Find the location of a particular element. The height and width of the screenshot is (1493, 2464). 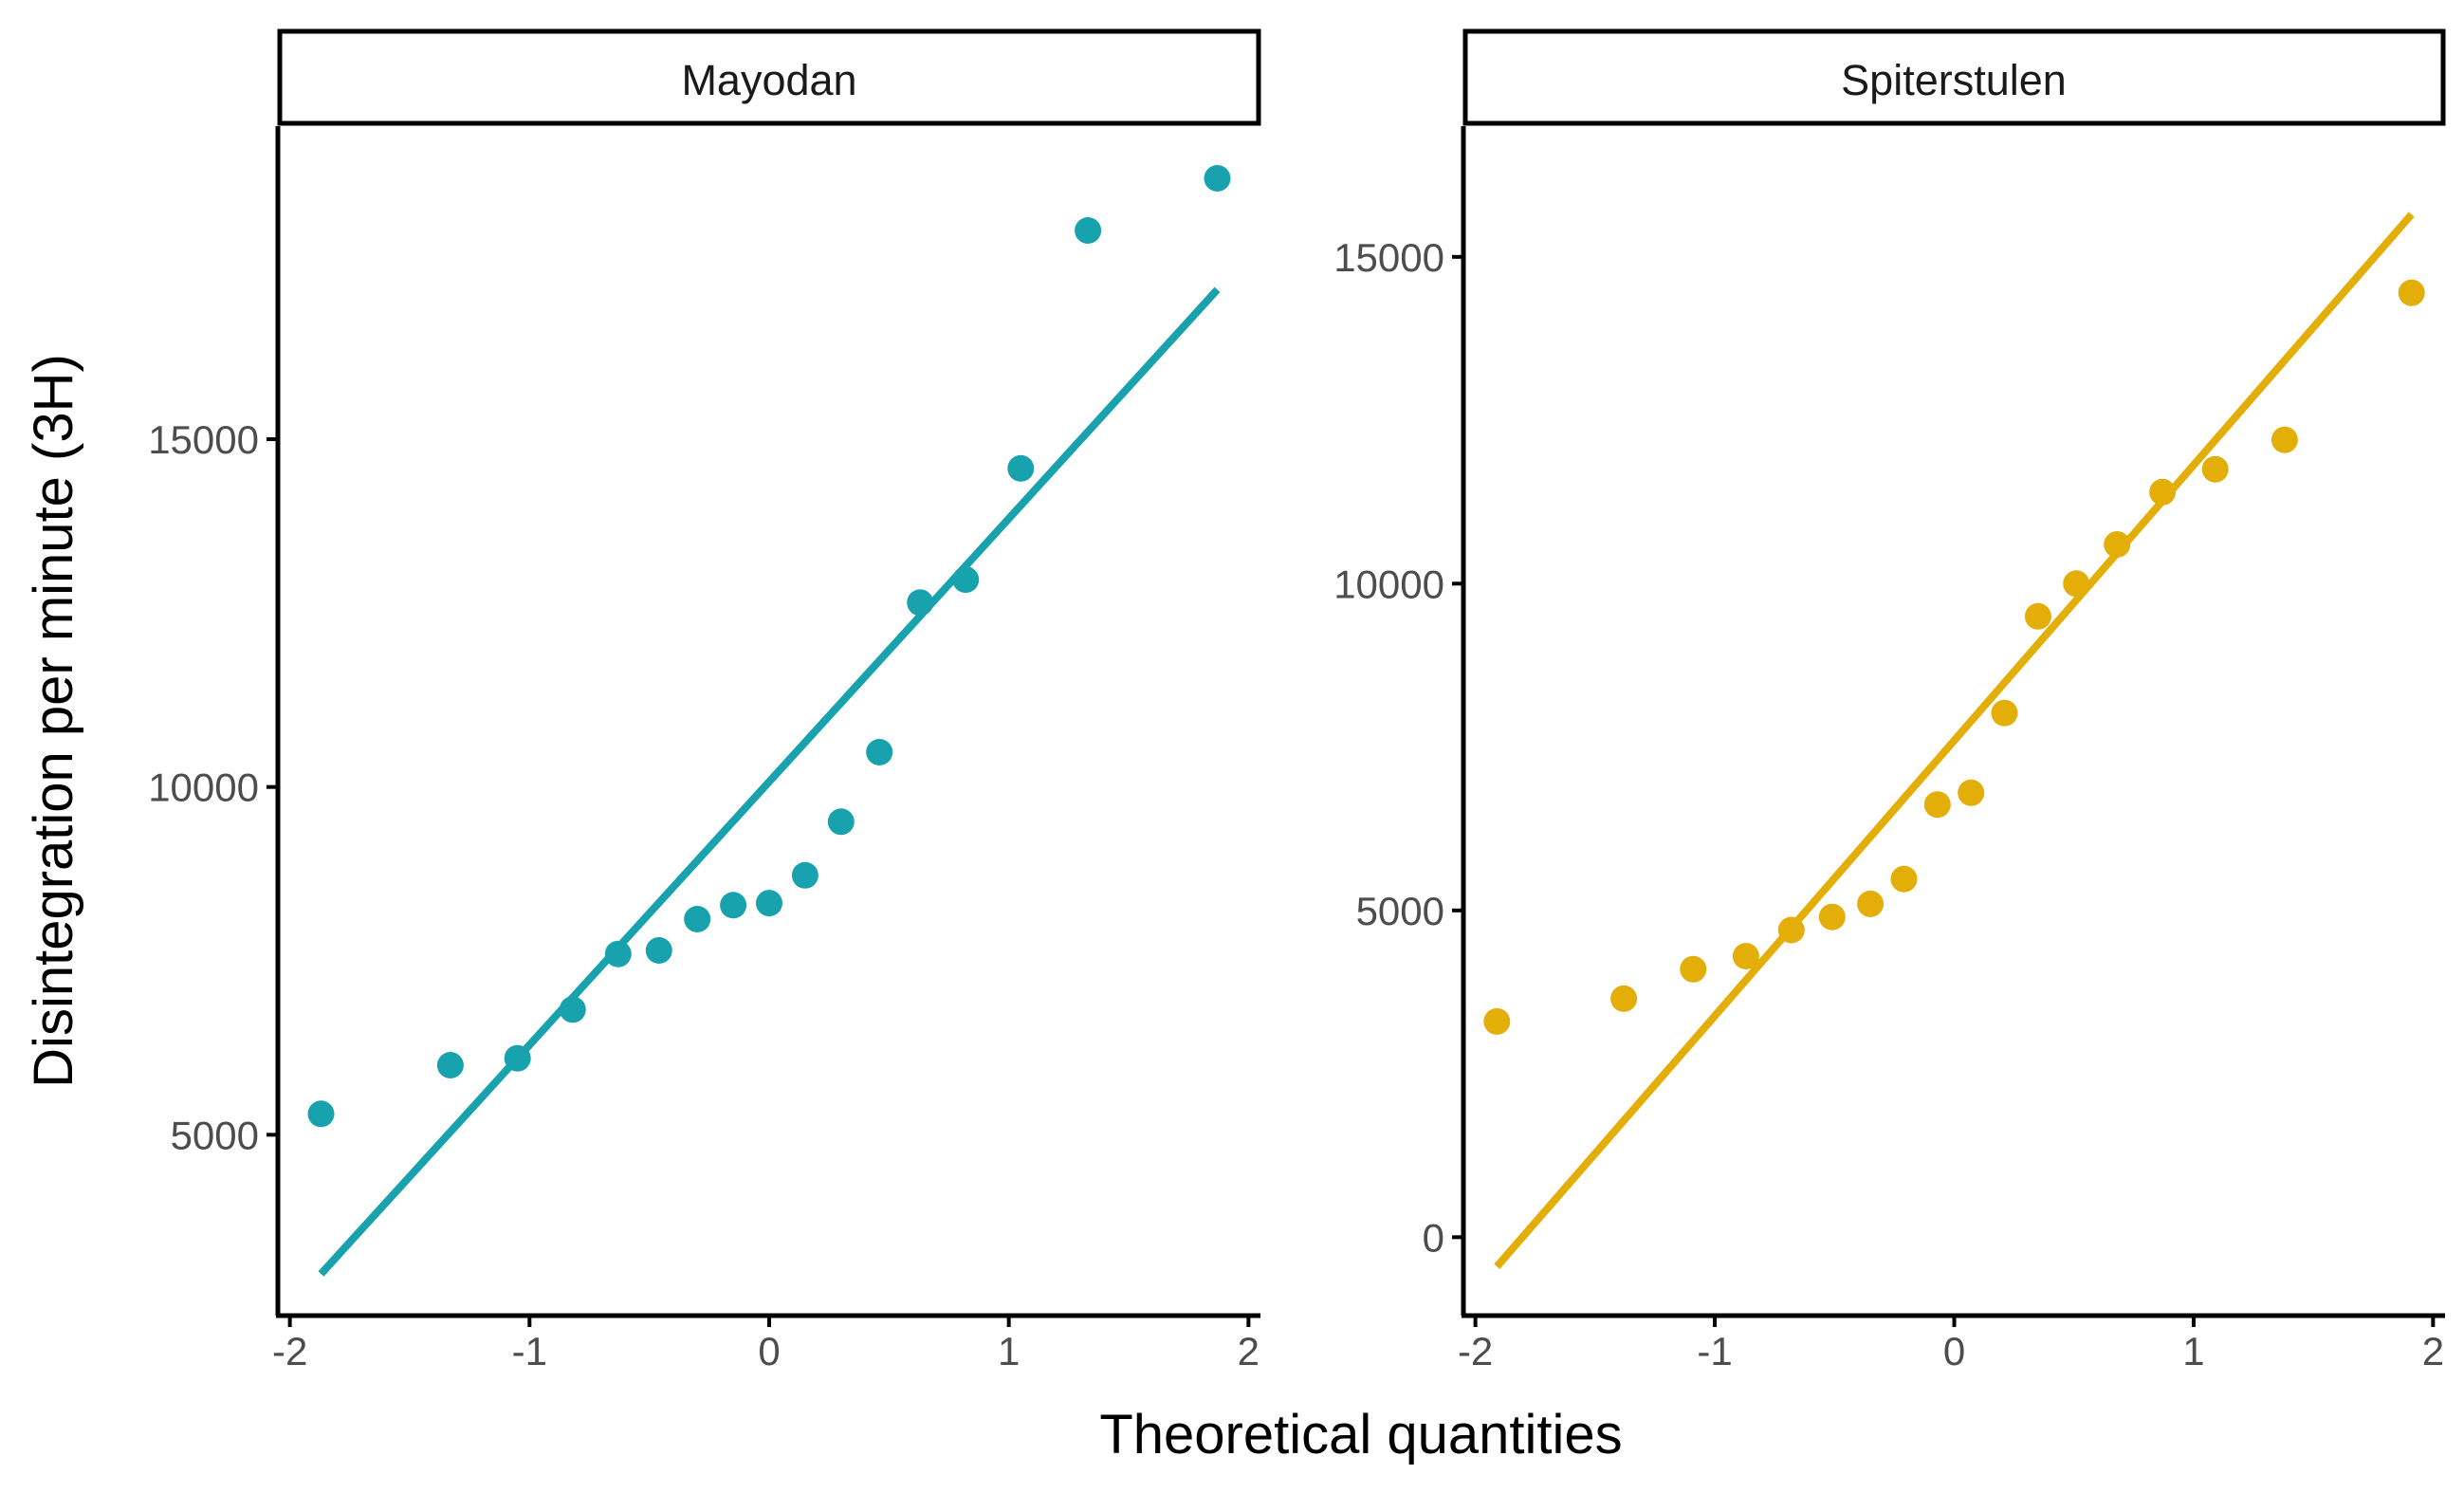

x-ticks-spiterstulen: -2 -1 0 1 2 is located at coordinates (1951, 1344).